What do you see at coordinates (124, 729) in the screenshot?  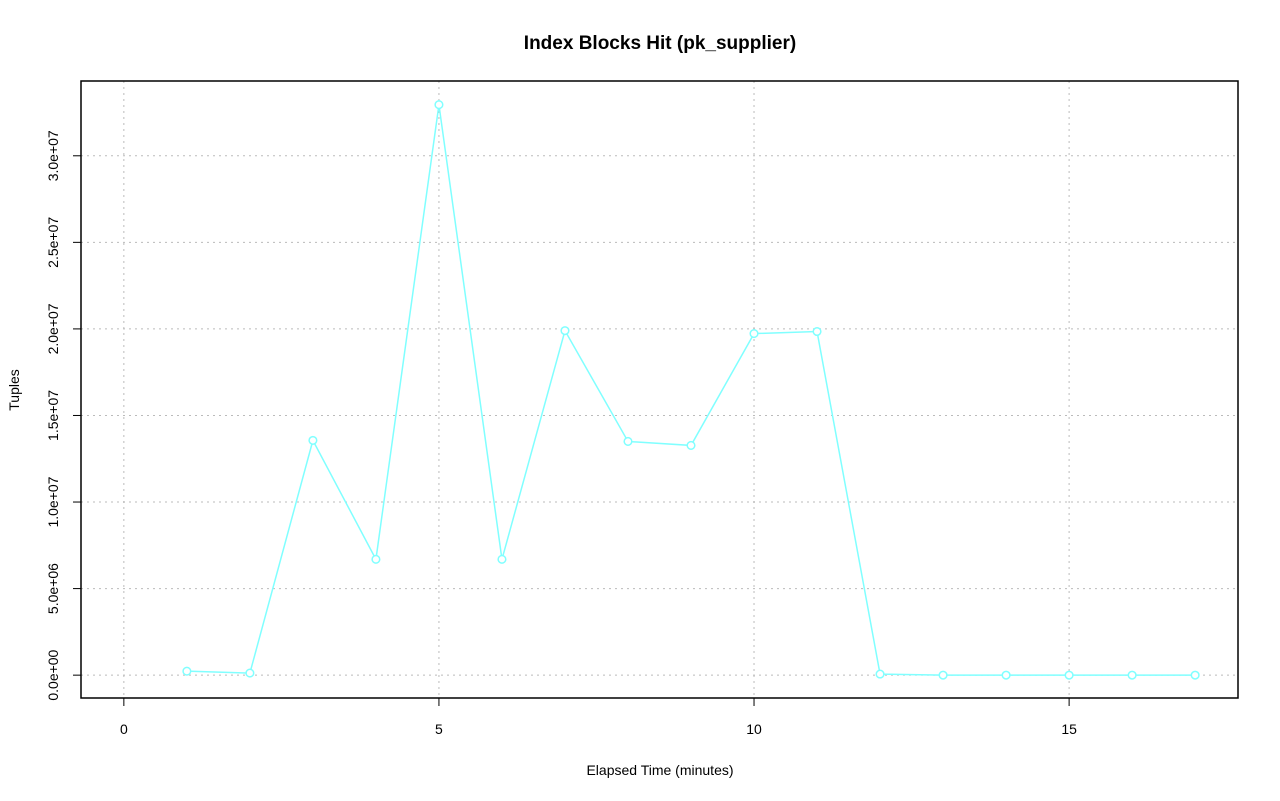 I see `x-tick-label: 0` at bounding box center [124, 729].